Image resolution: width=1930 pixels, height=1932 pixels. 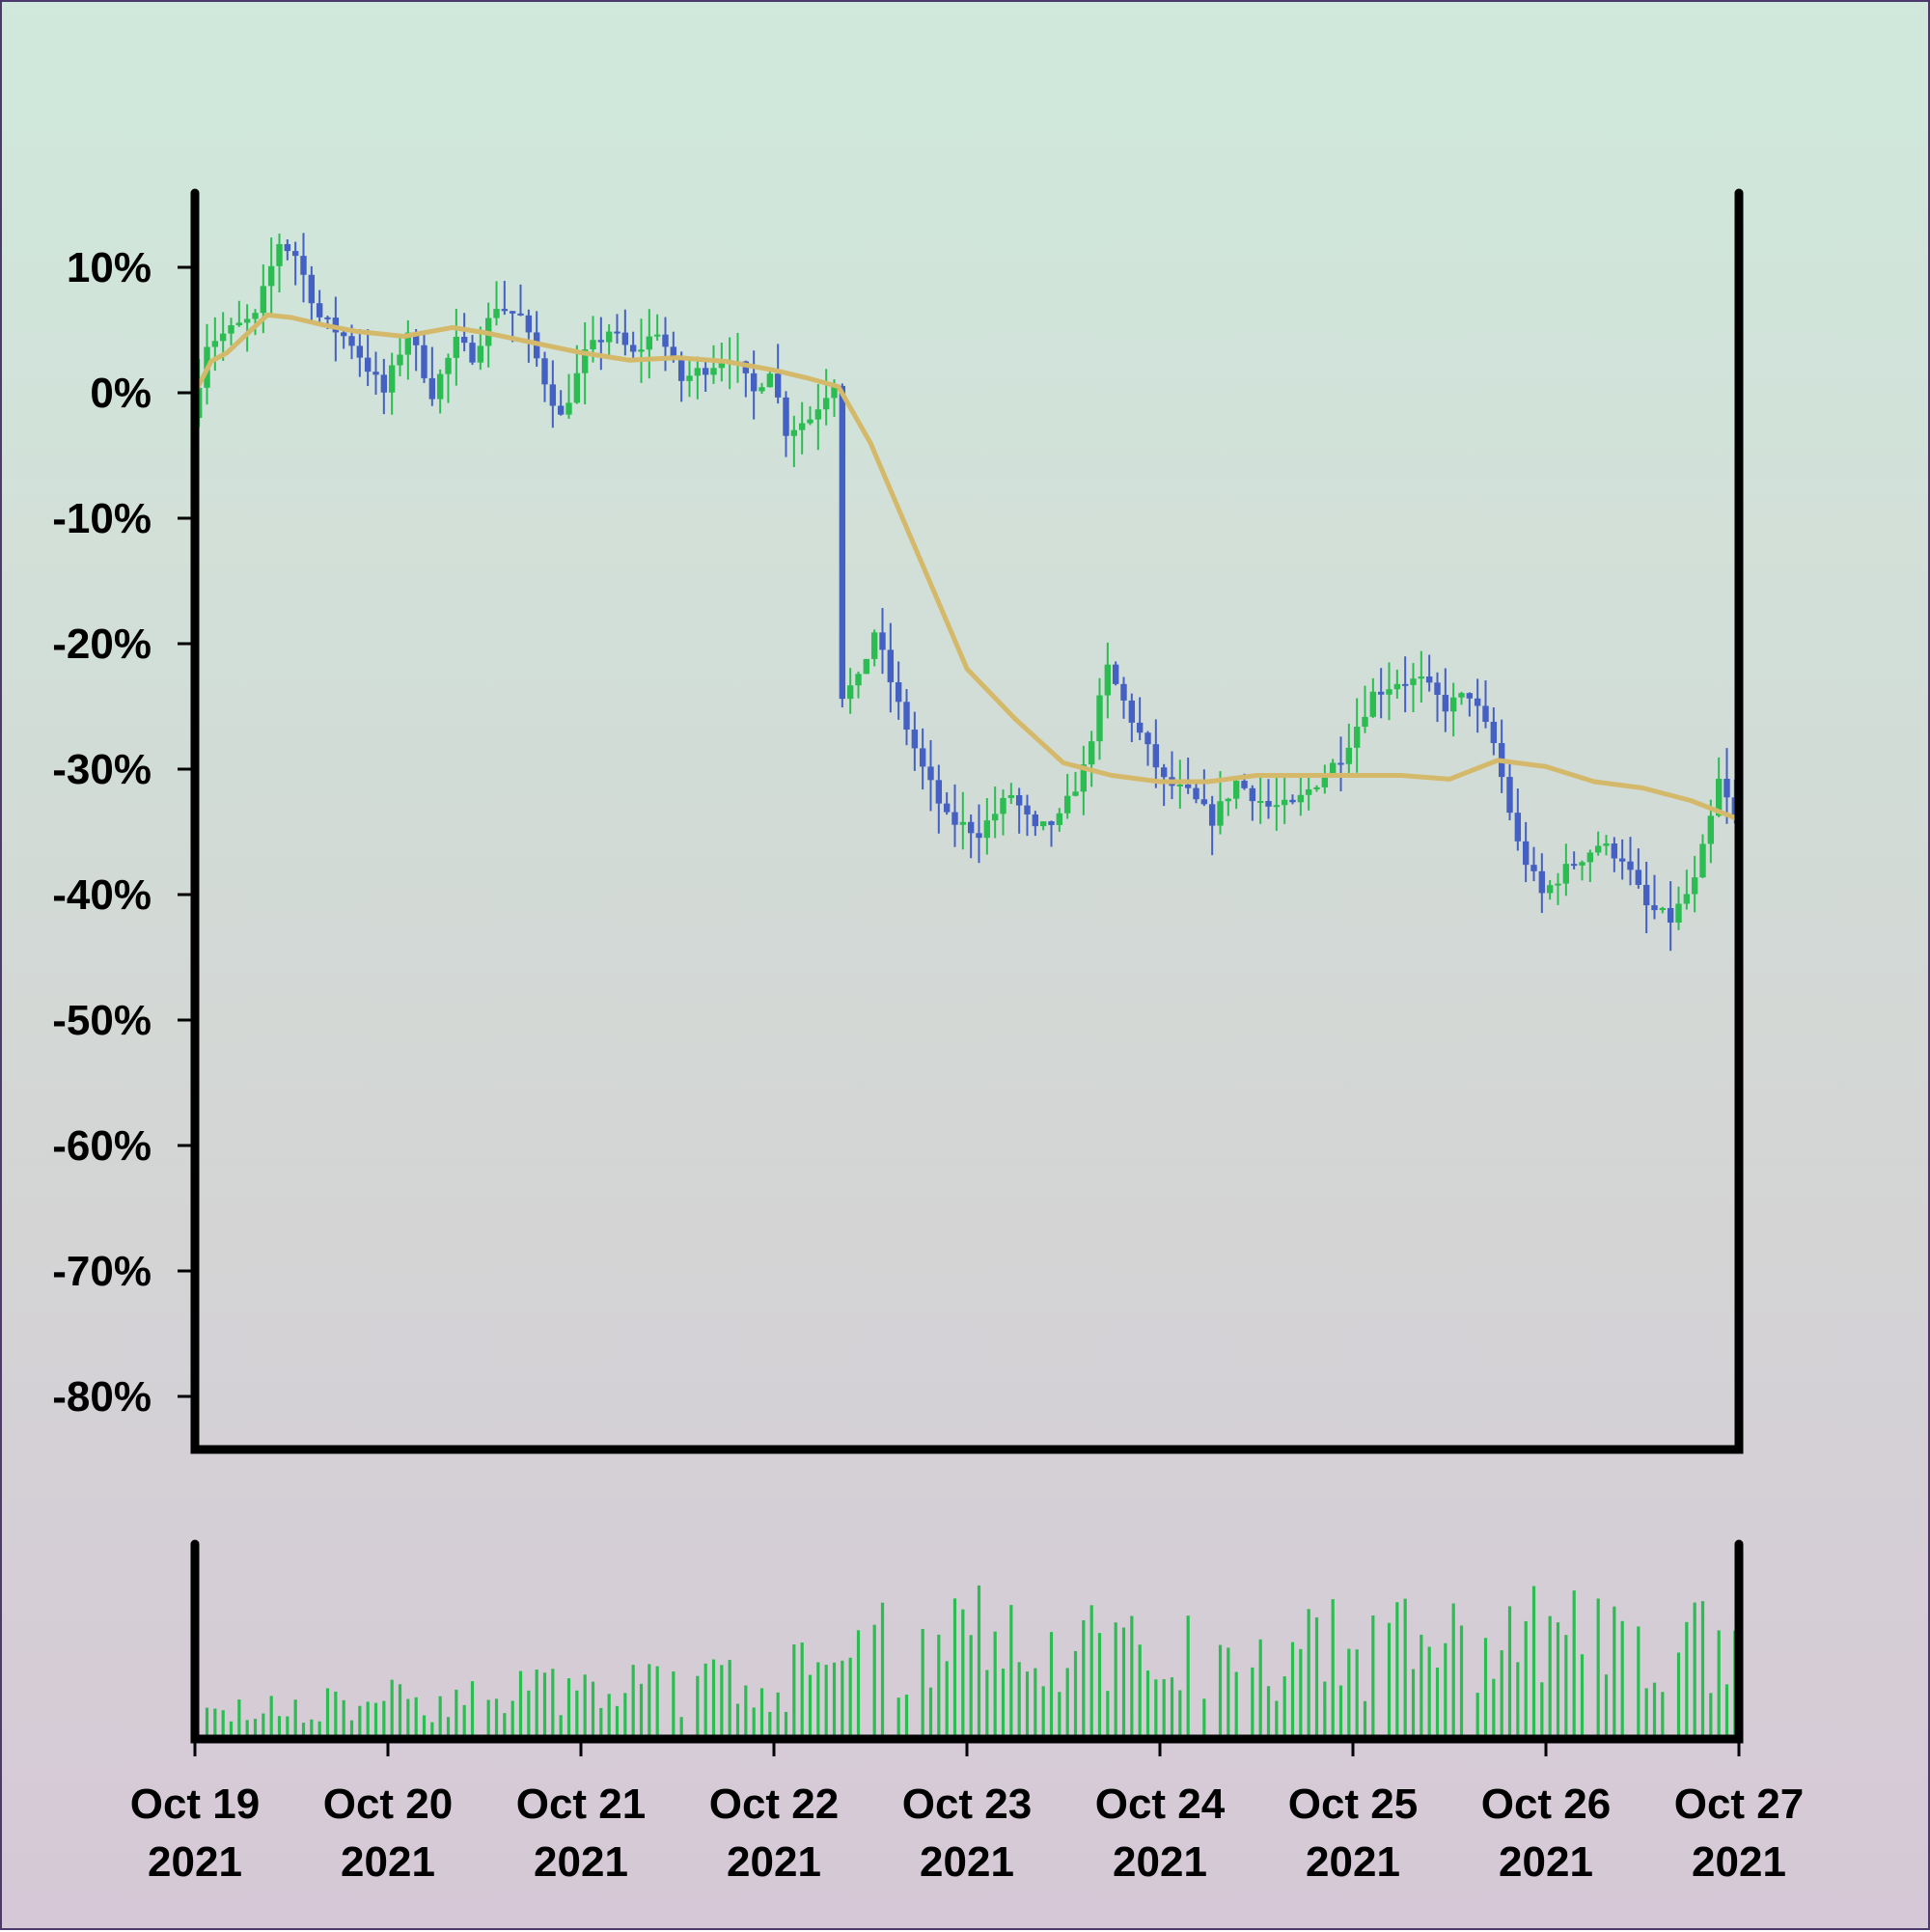 What do you see at coordinates (102, 644) in the screenshot?
I see `y-tick-label: -20%` at bounding box center [102, 644].